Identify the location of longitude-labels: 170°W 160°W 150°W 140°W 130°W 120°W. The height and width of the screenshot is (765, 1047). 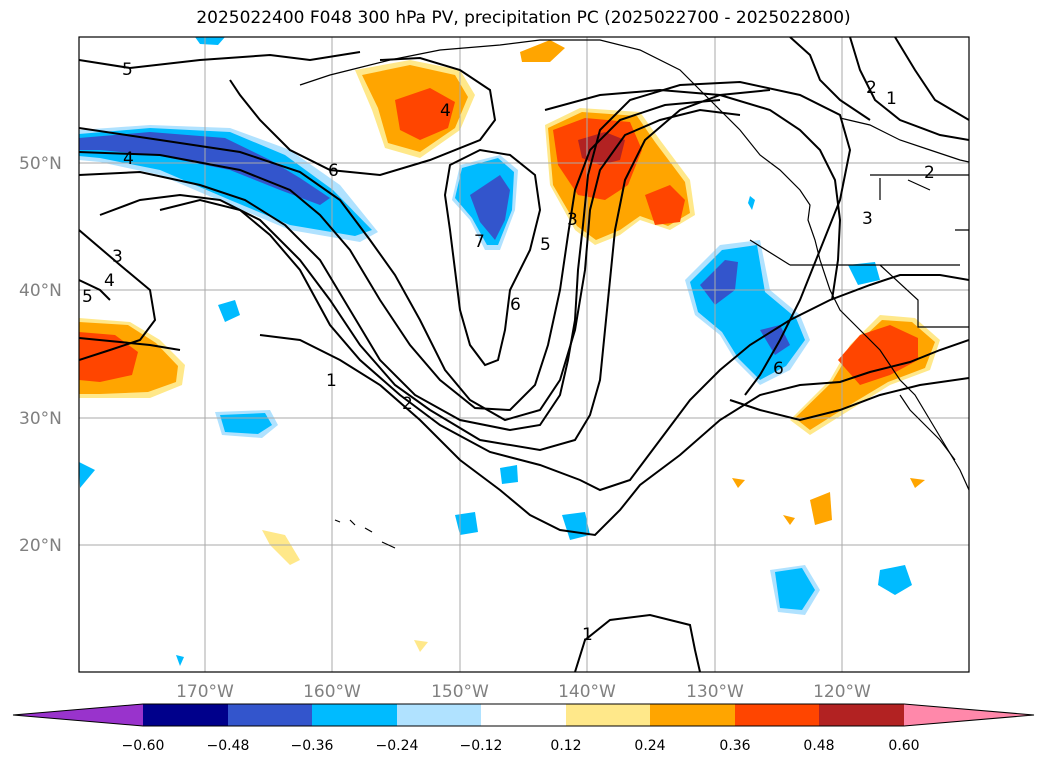
(523, 692).